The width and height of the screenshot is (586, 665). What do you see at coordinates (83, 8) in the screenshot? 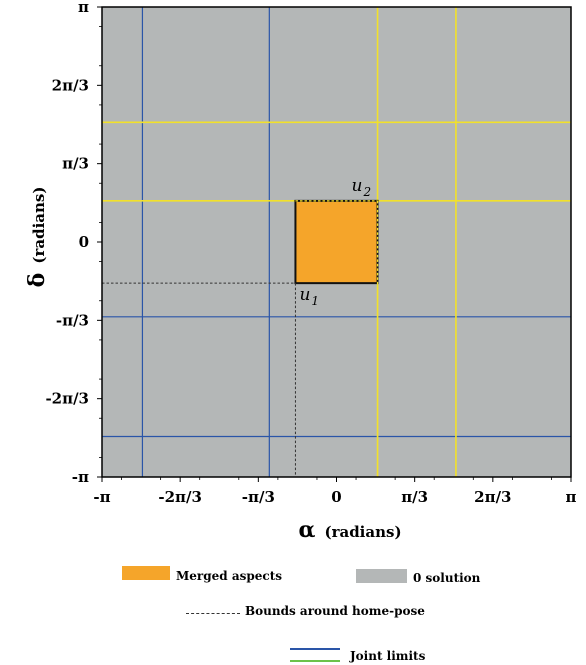
I see `y-tick-label-0: π` at bounding box center [83, 8].